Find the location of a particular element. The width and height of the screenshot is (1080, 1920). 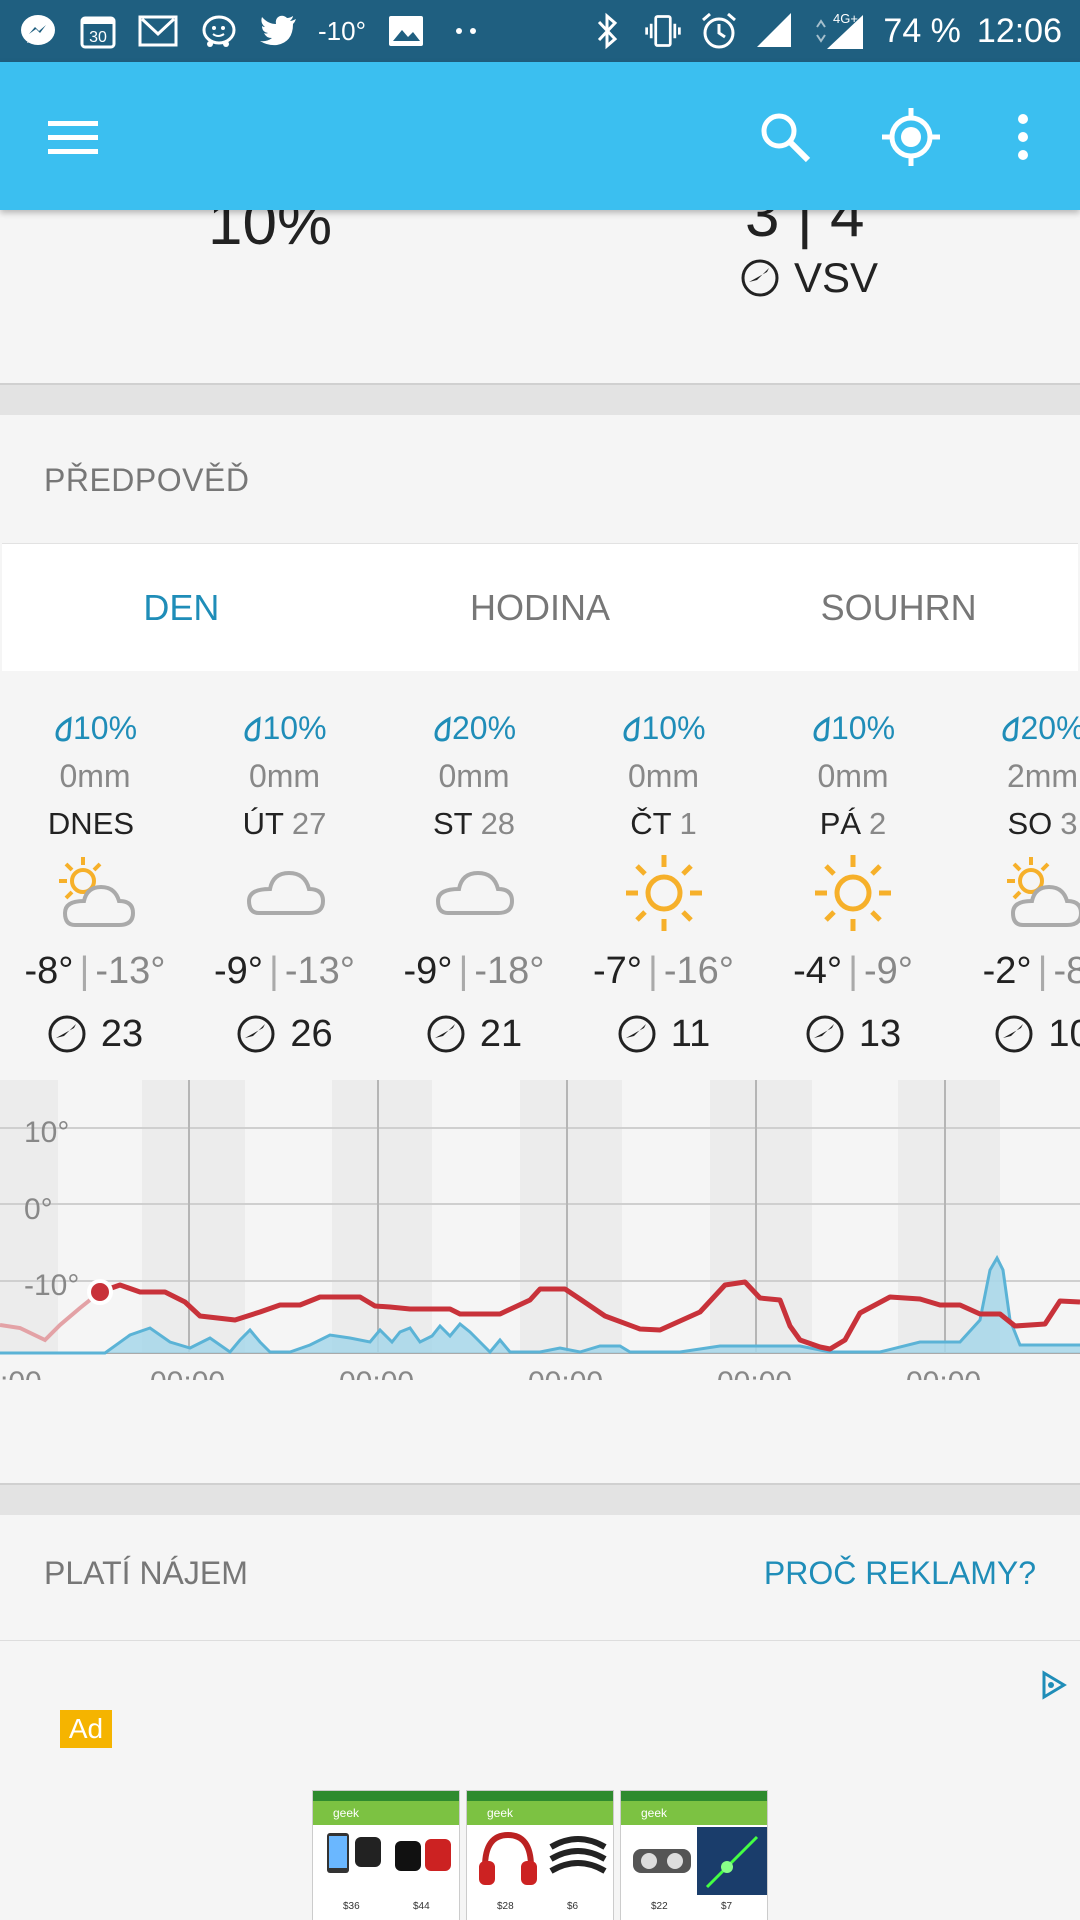

temp-low: -18° is located at coordinates (509, 971).